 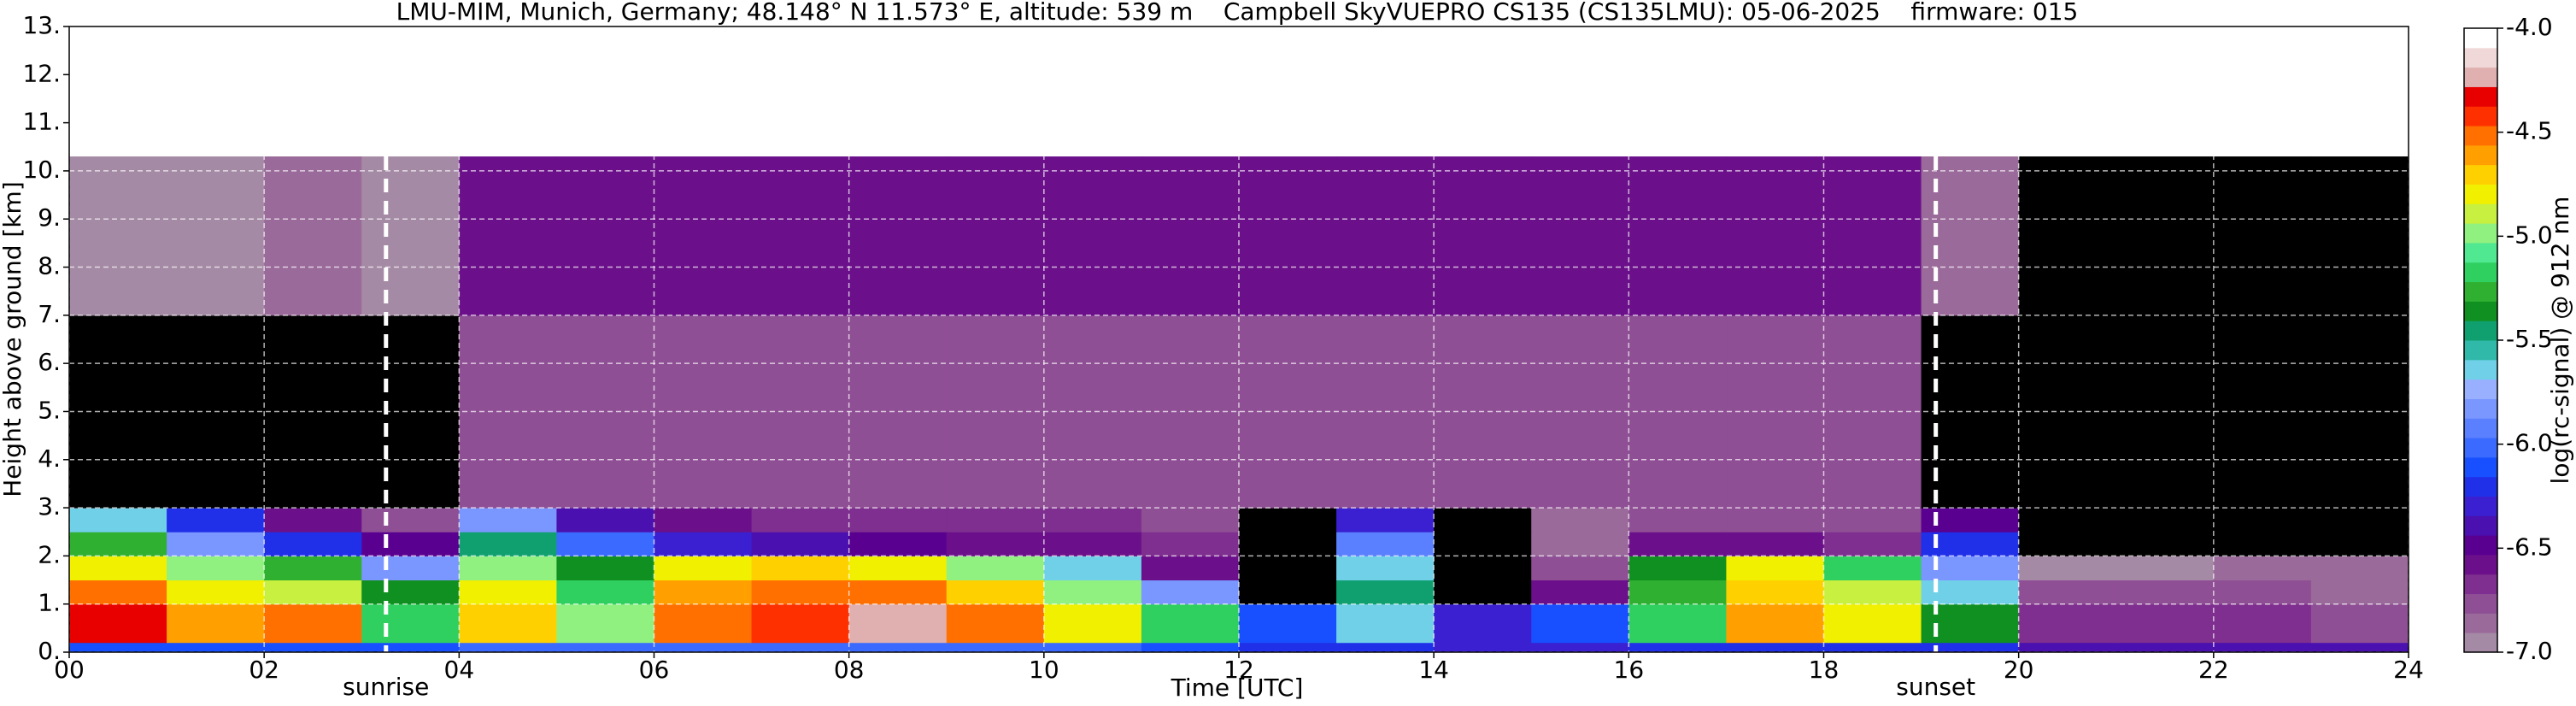 I want to click on x-tick-label: 22, so click(x=2213, y=670).